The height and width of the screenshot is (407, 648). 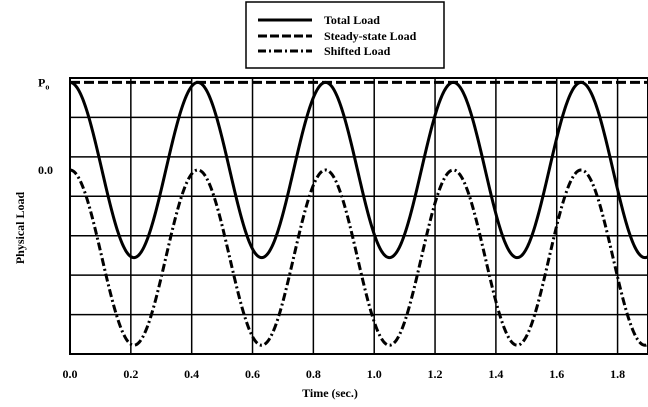 I want to click on legend-label-shifted-load: Shifted Load, so click(x=357, y=51).